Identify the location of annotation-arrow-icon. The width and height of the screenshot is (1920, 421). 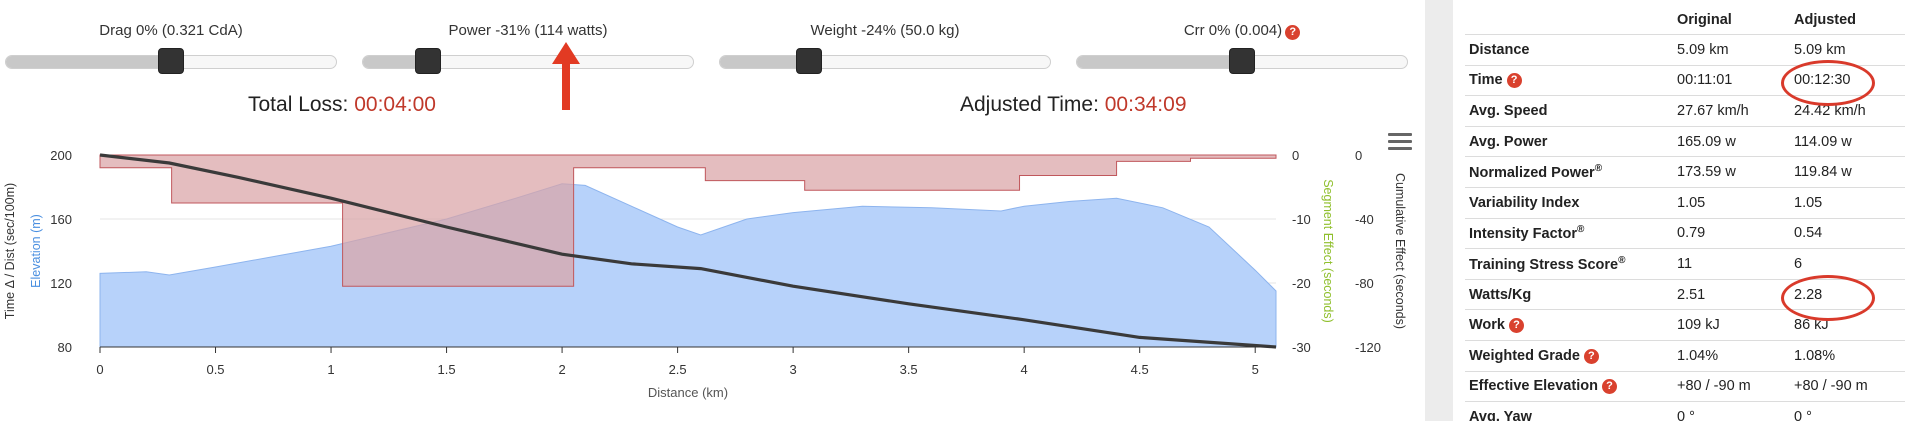
(566, 76).